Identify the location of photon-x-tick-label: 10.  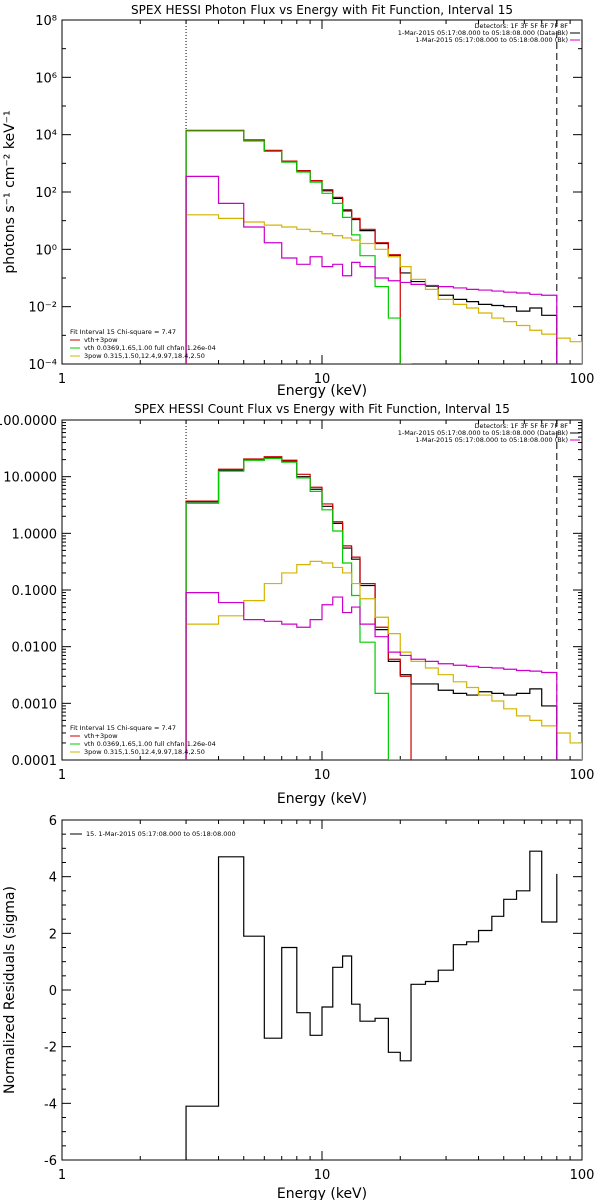
(322, 379).